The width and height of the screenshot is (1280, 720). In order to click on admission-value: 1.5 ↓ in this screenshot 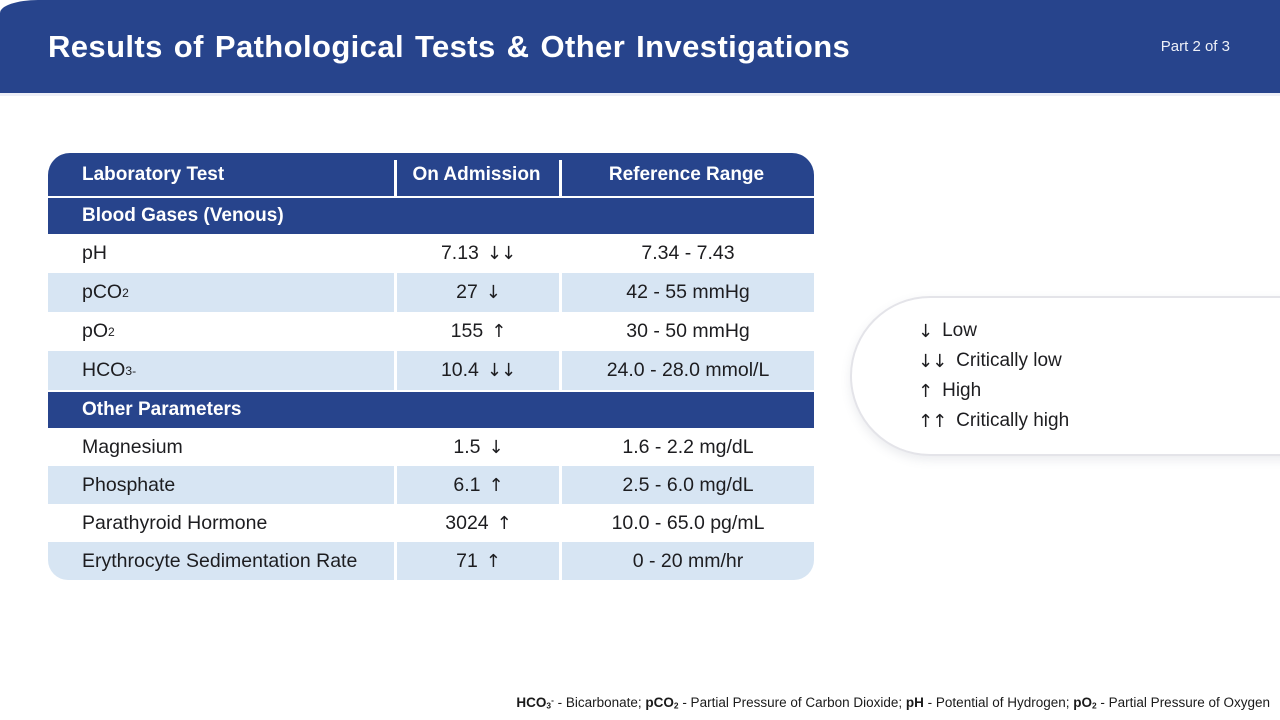, I will do `click(478, 447)`.